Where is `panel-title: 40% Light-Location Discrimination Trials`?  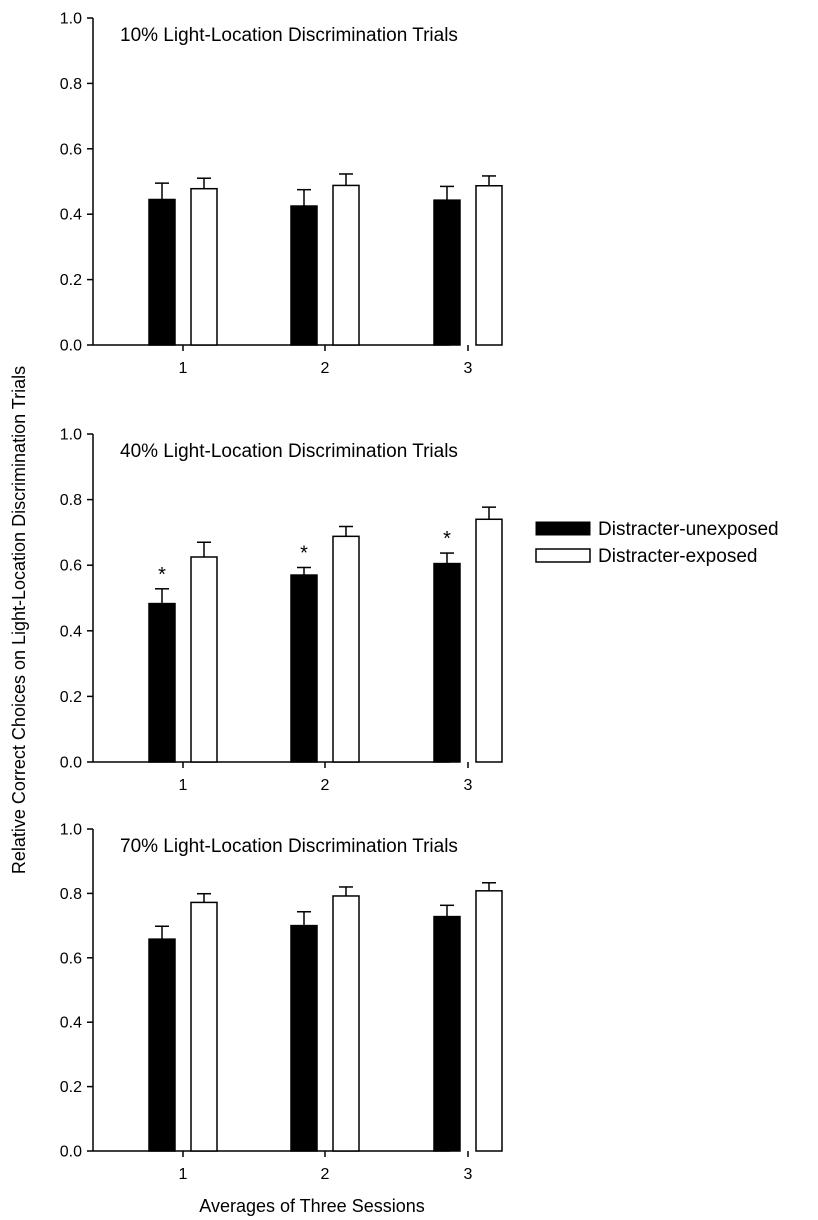
panel-title: 40% Light-Location Discrimination Trials is located at coordinates (289, 451).